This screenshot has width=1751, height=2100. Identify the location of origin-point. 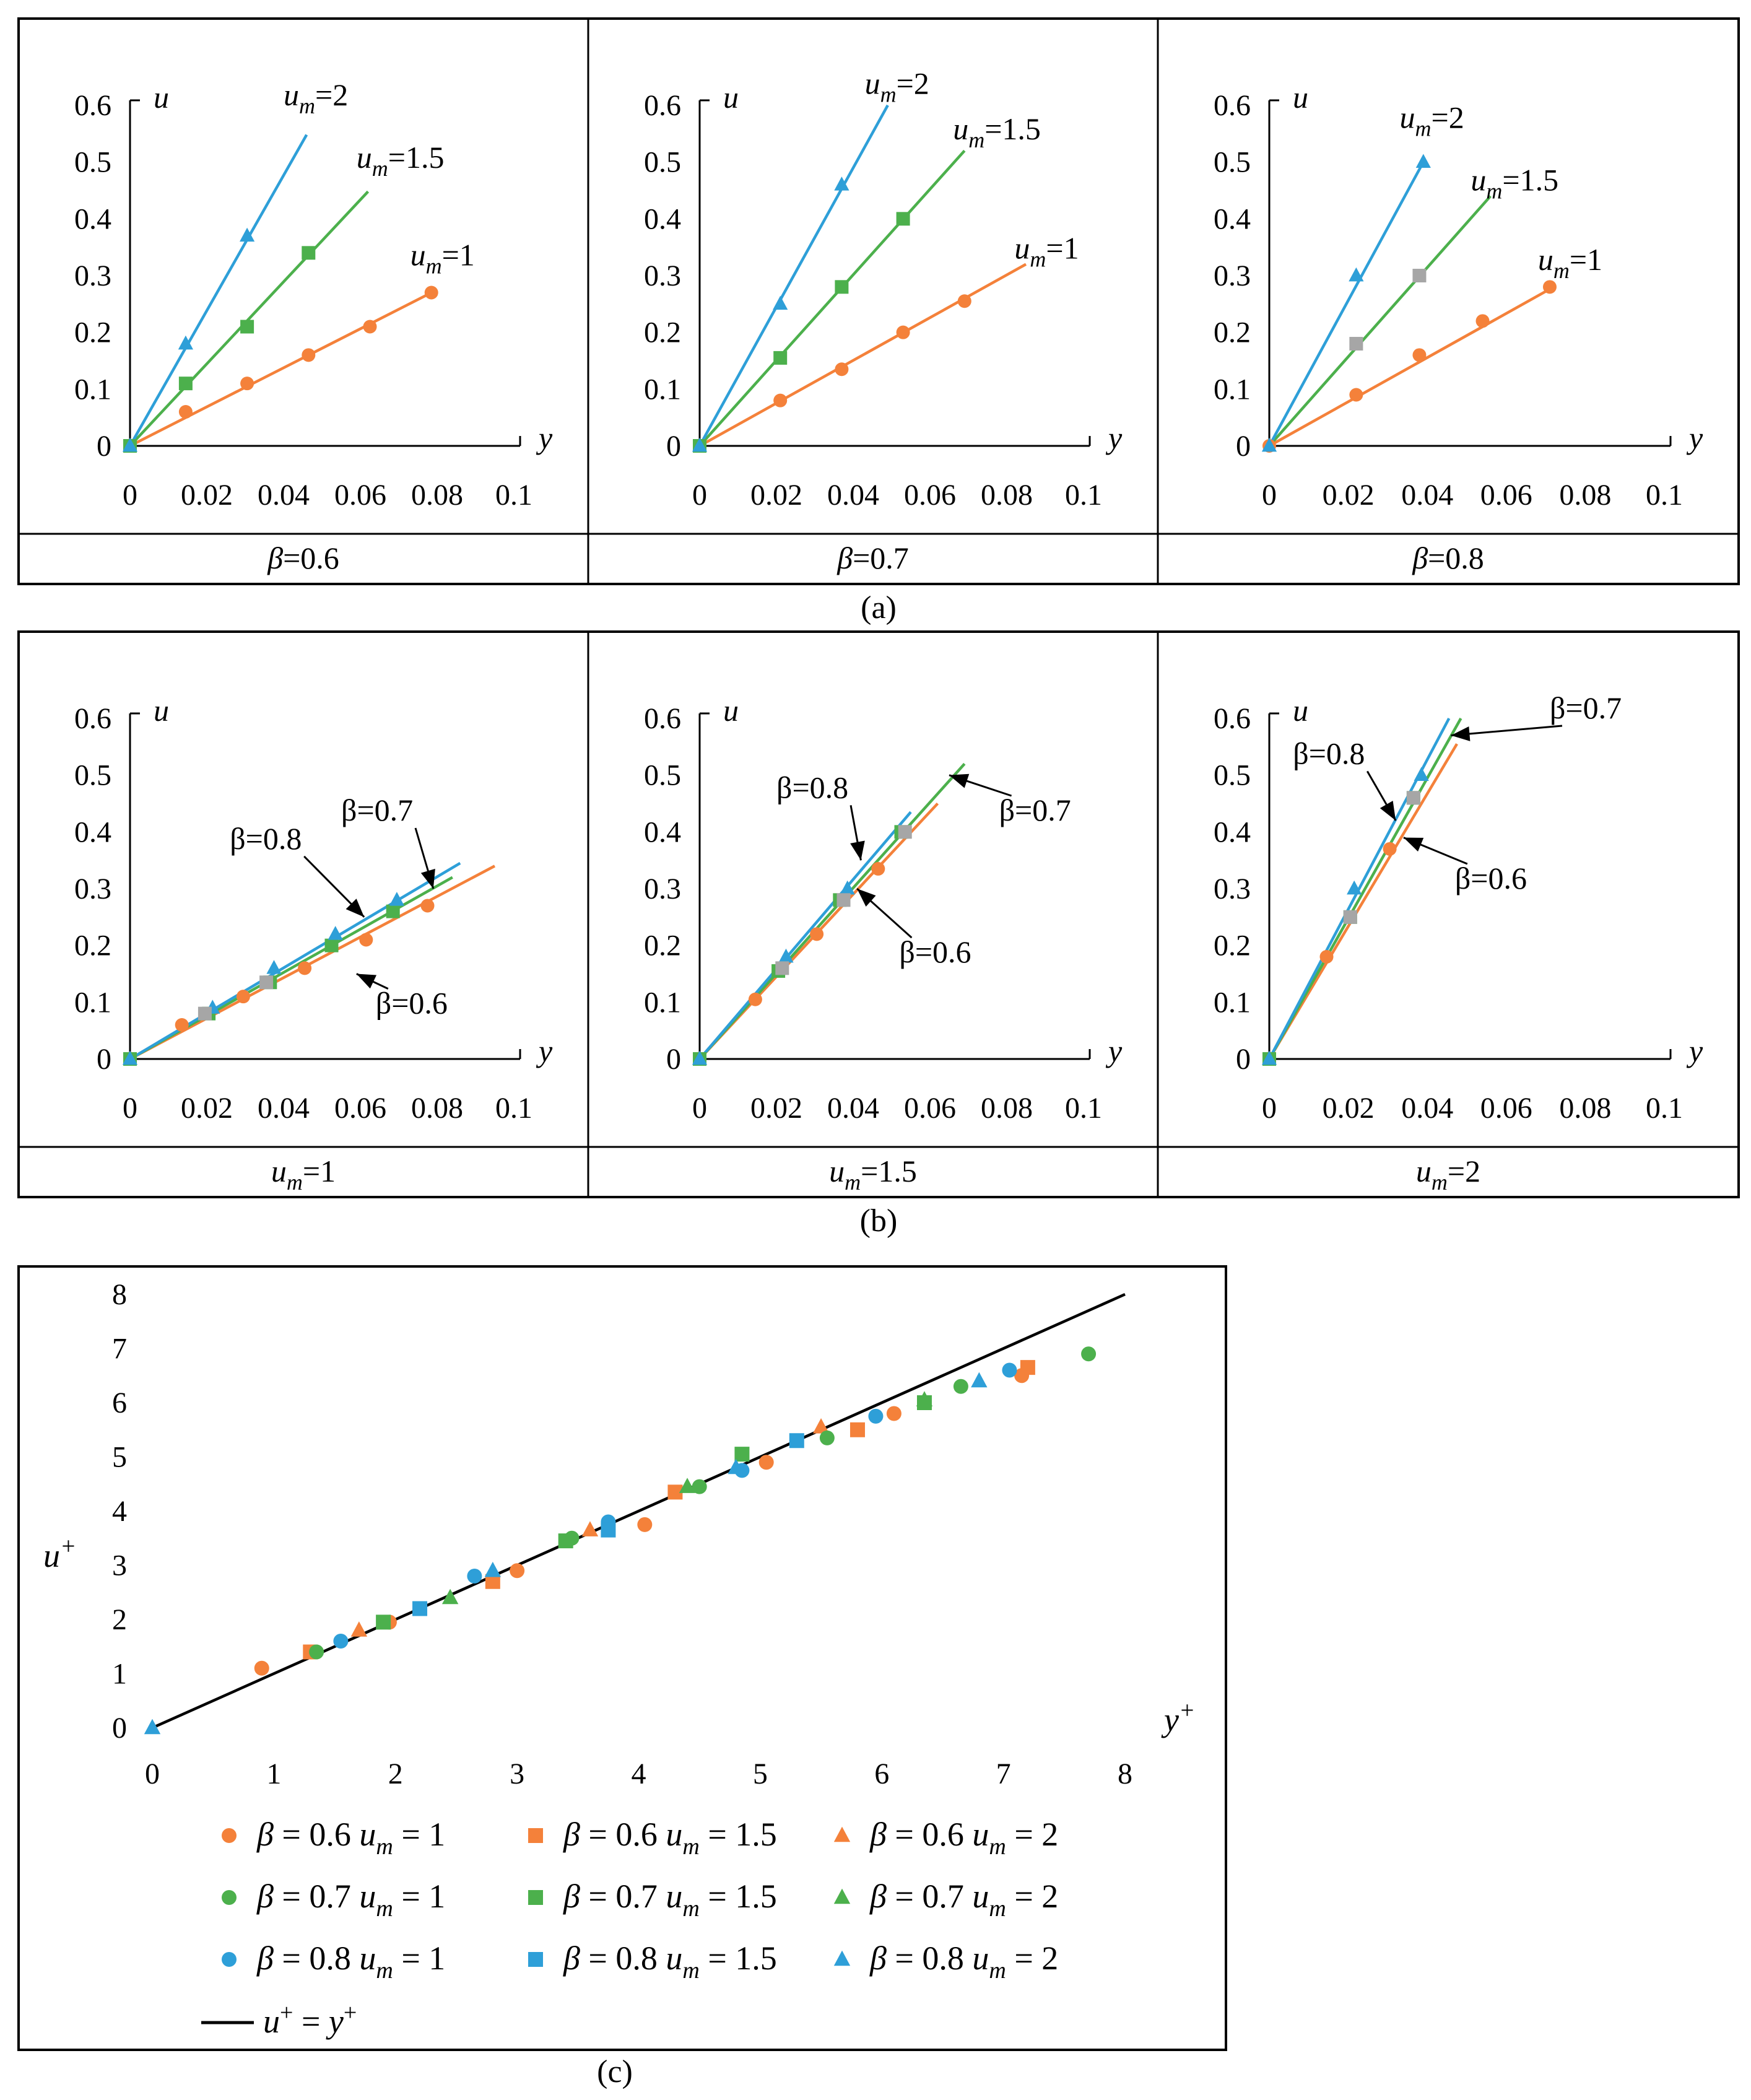
(152, 1727).